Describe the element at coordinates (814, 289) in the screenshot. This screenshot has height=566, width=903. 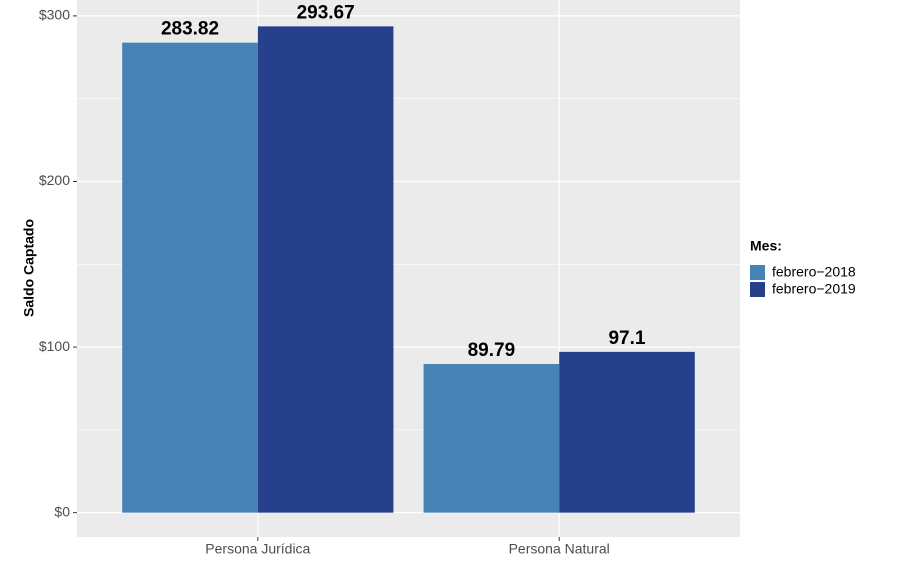
I see `legend-label: febrero−2019` at that location.